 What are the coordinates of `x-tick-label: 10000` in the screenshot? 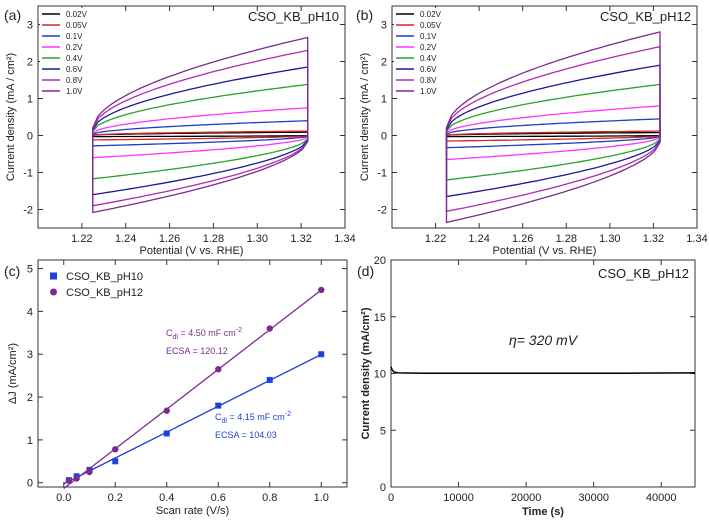 It's located at (458, 498).